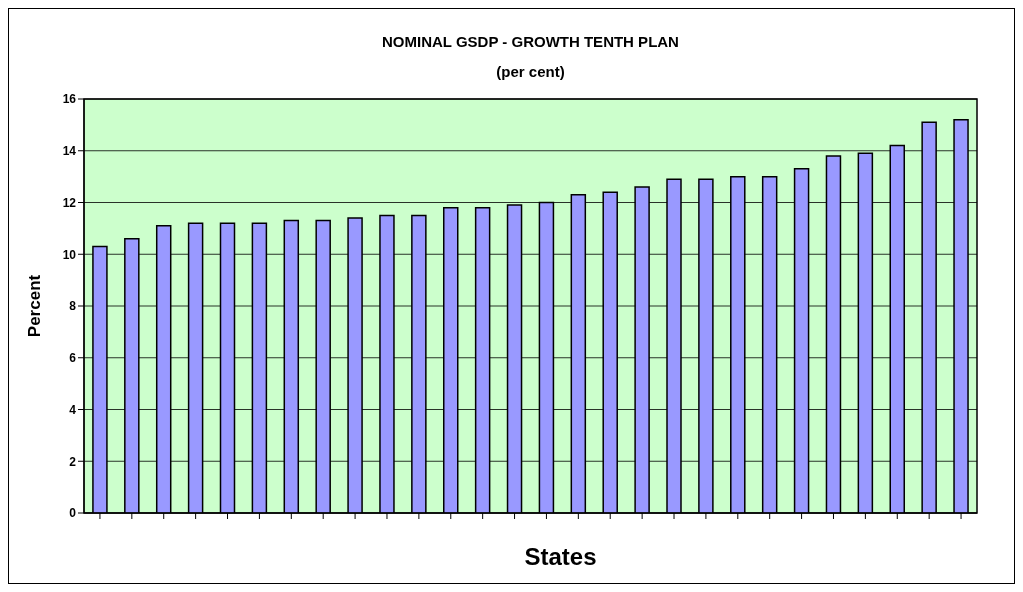 The width and height of the screenshot is (1023, 592). What do you see at coordinates (530, 71) in the screenshot?
I see `chart-subtitle: (per cent)` at bounding box center [530, 71].